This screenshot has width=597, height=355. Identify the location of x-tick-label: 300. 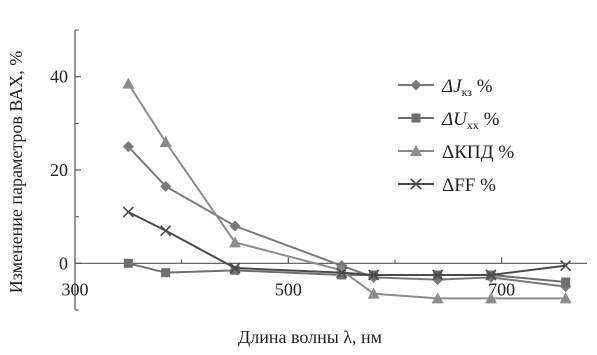
(75, 289).